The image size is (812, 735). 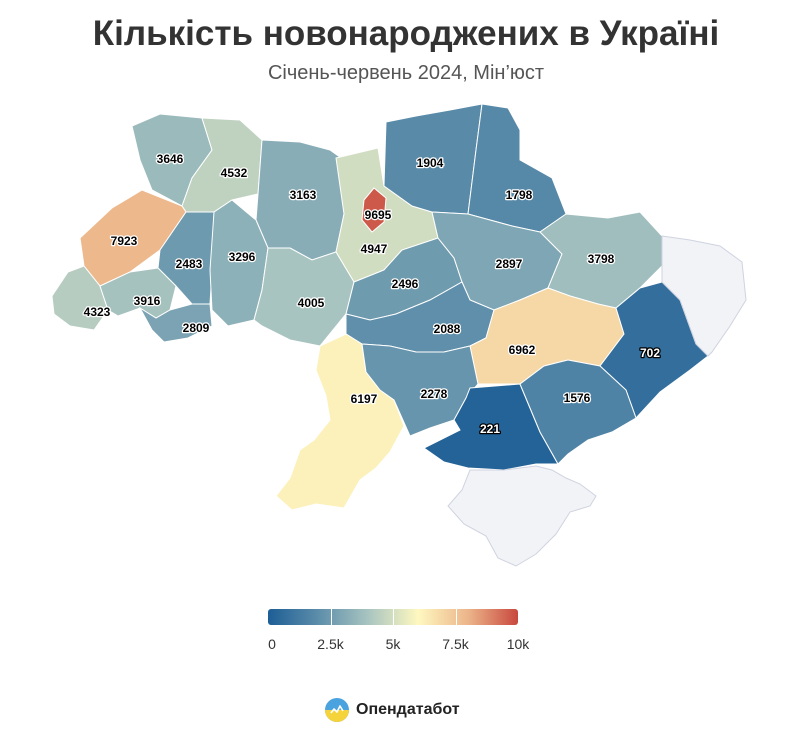 I want to click on region-value-label: 6962, so click(x=522, y=350).